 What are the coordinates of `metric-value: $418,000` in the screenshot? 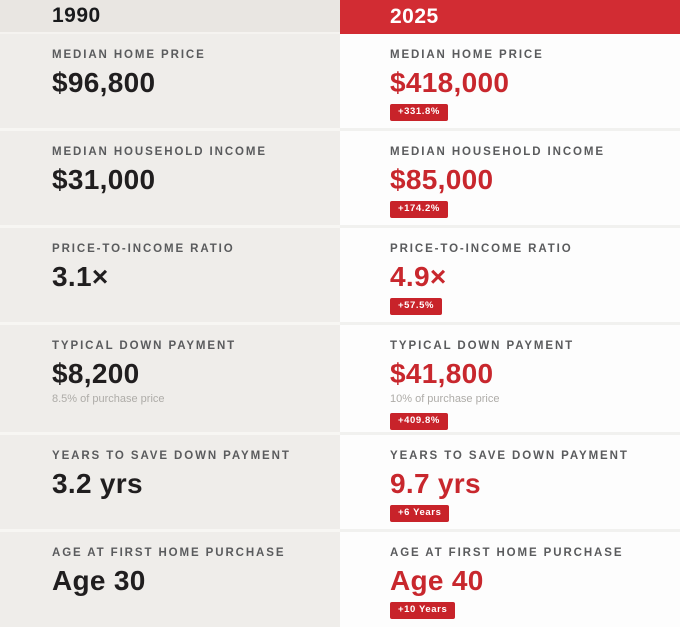 It's located at (450, 82).